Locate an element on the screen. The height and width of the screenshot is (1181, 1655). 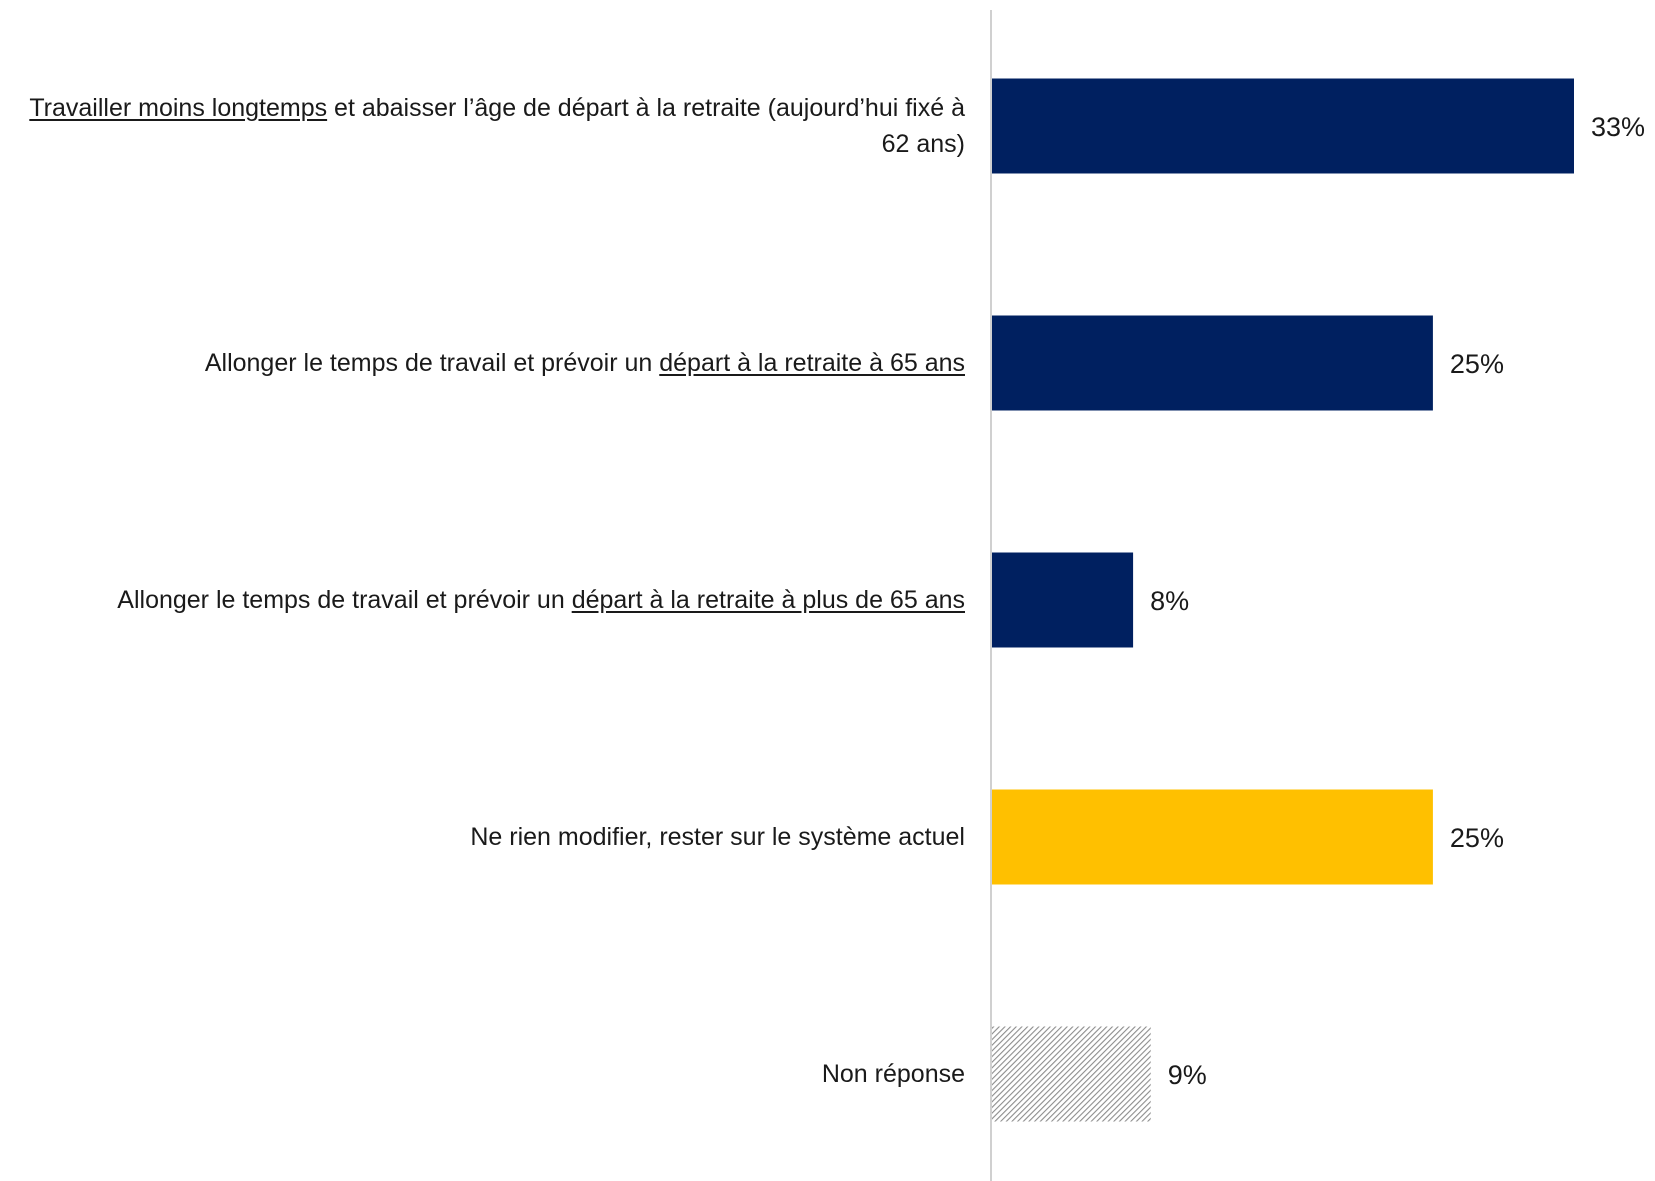
category-label-3-part-2: départ à la retraite à plus de 65 ans is located at coordinates (768, 600).